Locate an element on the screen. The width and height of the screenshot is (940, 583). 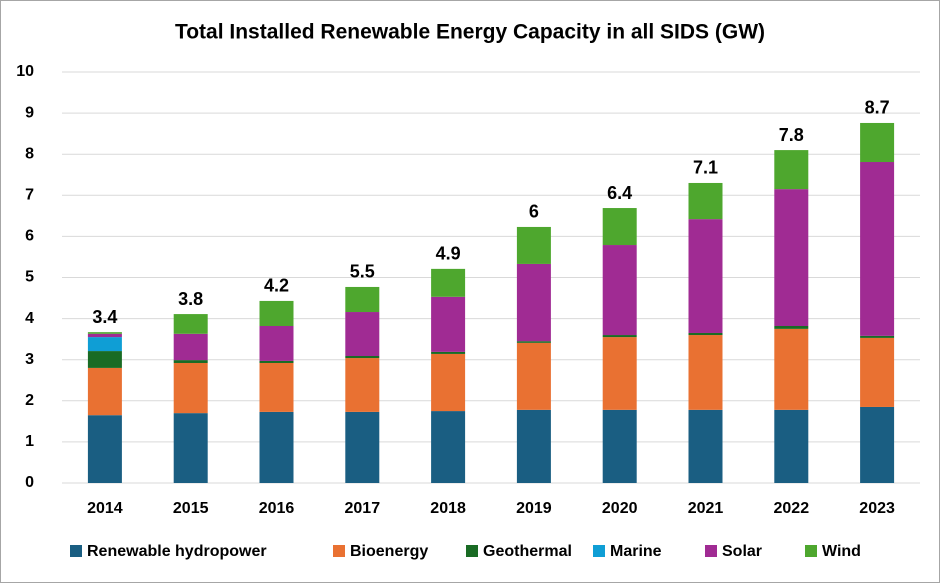
total-label: 7.8 is located at coordinates (791, 135).